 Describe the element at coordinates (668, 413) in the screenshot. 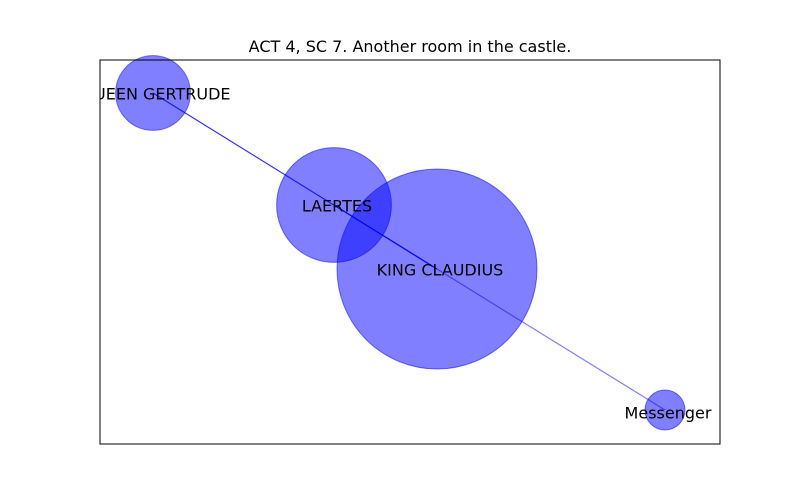

I see `node-label-messenger: Messenger` at that location.